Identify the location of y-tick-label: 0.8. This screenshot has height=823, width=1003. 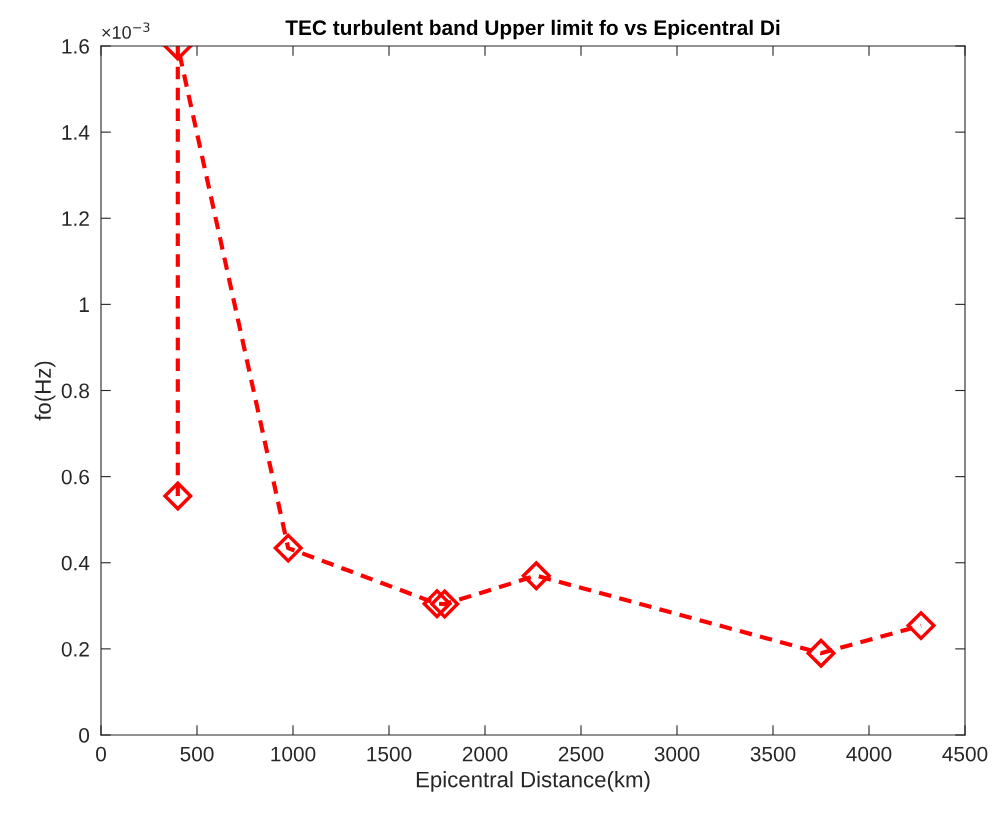
(75, 391).